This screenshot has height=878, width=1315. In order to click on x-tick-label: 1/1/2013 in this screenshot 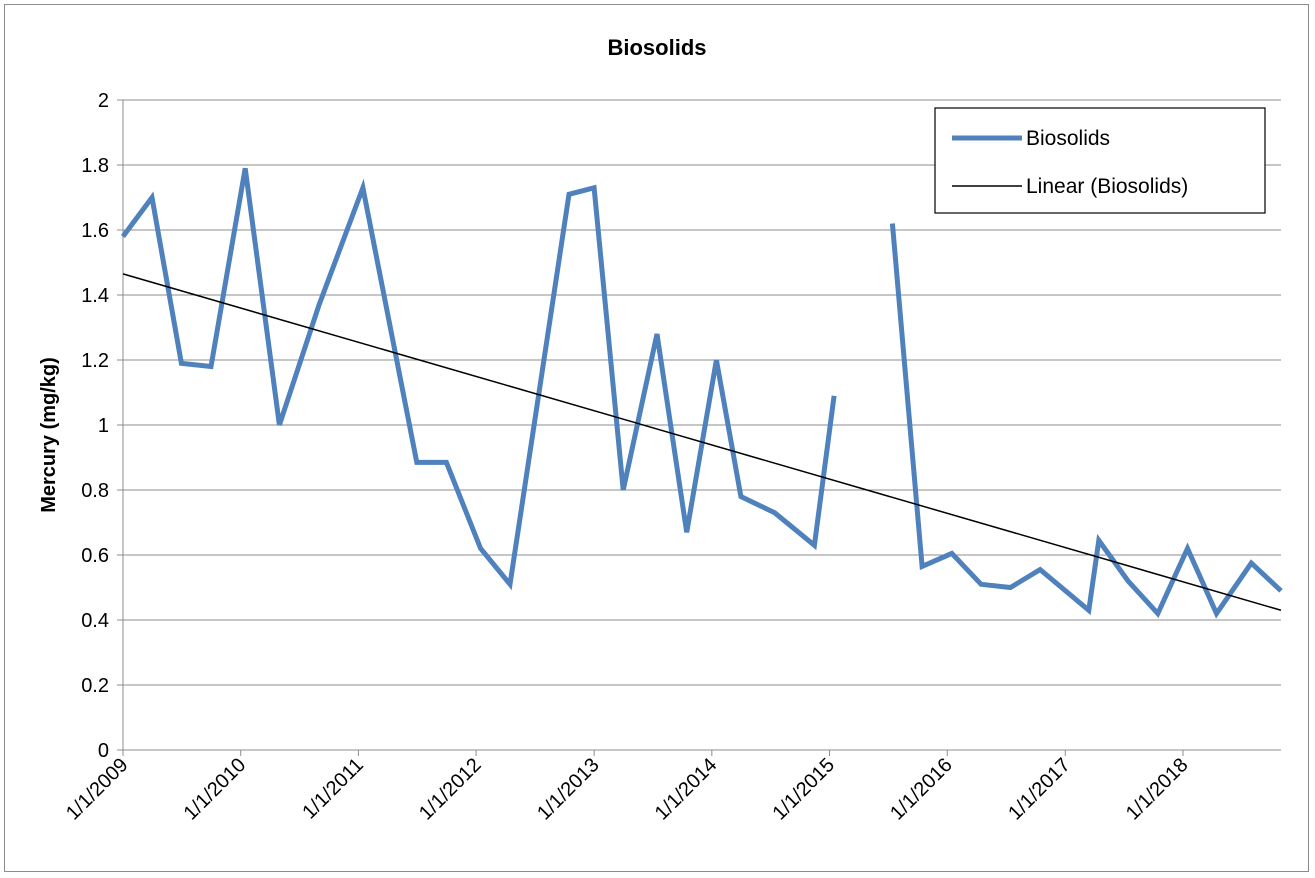, I will do `click(568, 789)`.